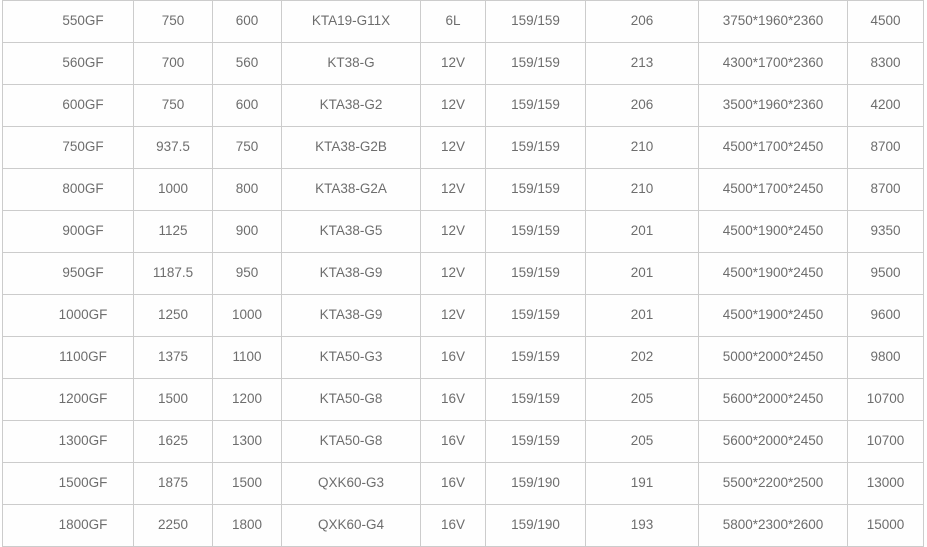 This screenshot has height=547, width=927. I want to click on cell-kva: 1375, so click(173, 357).